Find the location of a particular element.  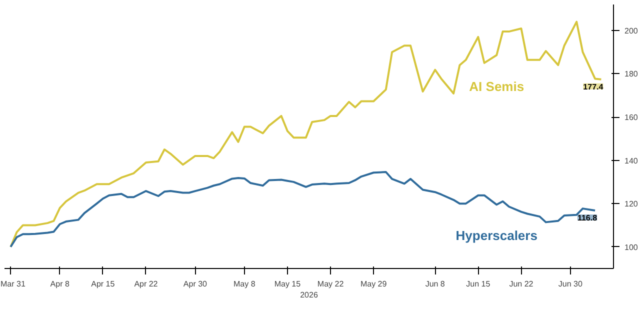

x-tick-label: May 15 is located at coordinates (288, 284).